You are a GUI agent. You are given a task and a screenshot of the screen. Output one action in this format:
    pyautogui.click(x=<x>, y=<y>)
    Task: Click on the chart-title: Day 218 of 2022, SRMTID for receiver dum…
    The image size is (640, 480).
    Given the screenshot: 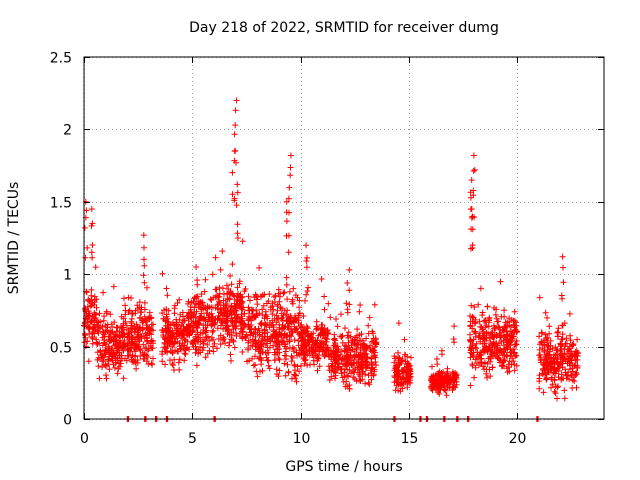 What is the action you would take?
    pyautogui.click(x=344, y=28)
    